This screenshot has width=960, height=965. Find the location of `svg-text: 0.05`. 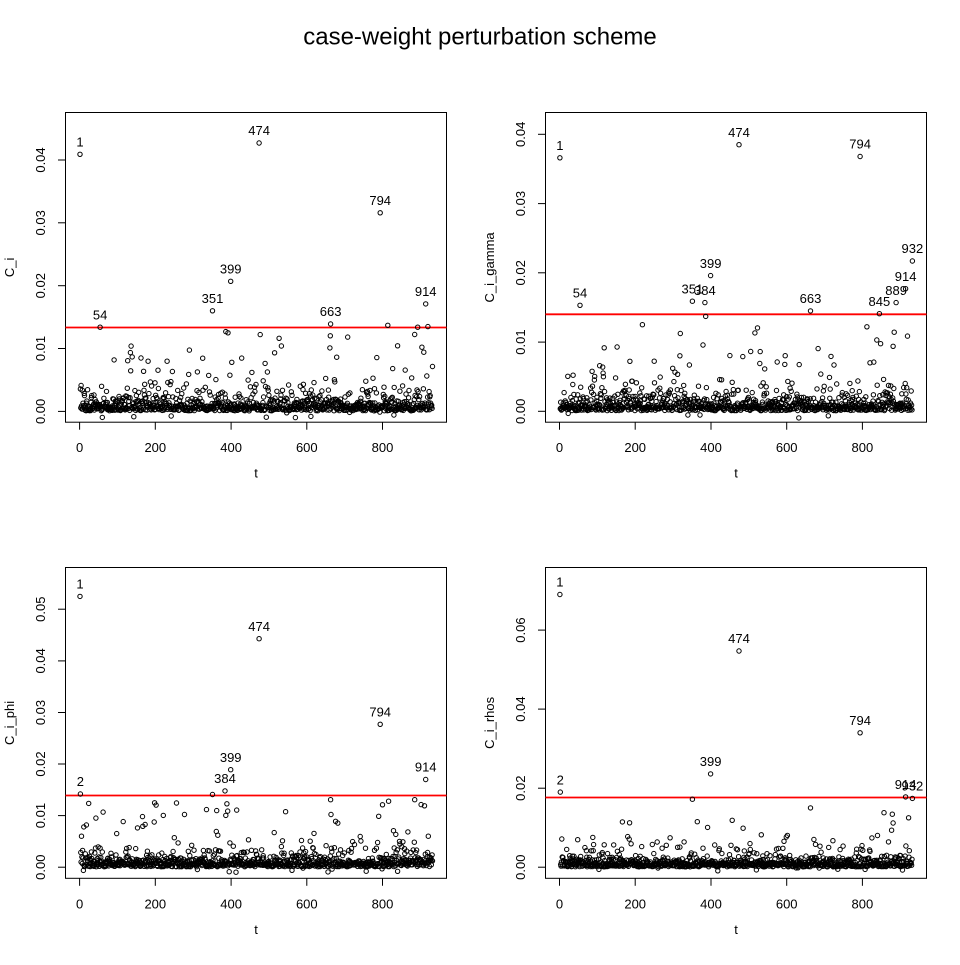

svg-text: 0.05 is located at coordinates (40, 609).